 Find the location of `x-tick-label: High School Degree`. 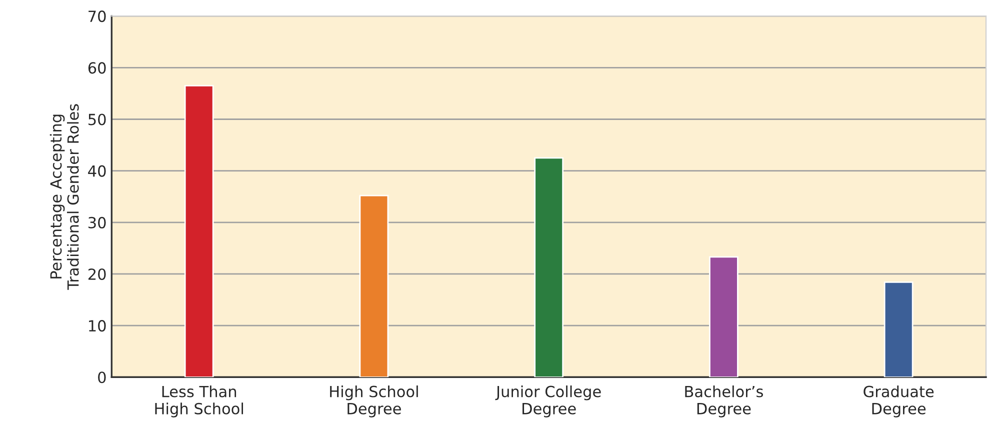

x-tick-label: High School Degree is located at coordinates (374, 401).